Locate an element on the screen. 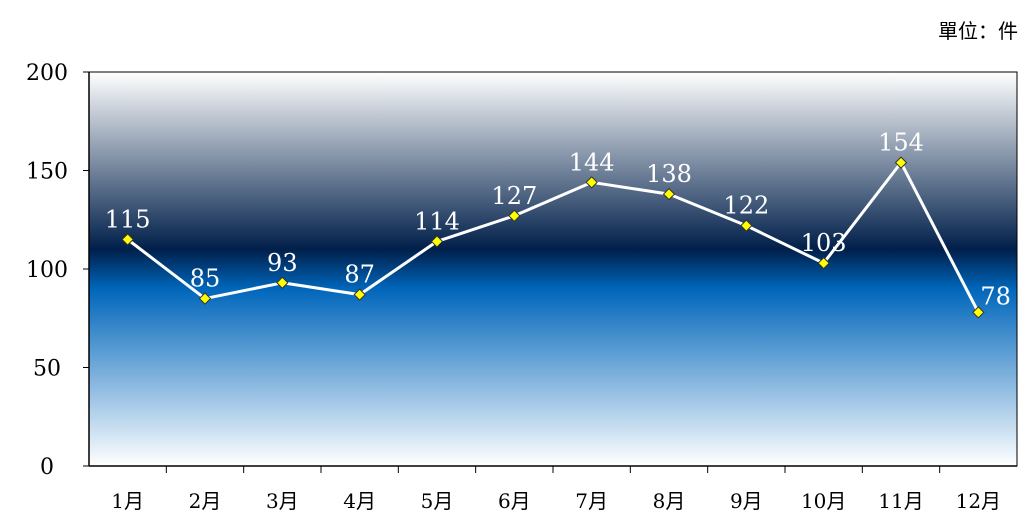 This screenshot has height=520, width=1028. data-label: 114 is located at coordinates (437, 221).